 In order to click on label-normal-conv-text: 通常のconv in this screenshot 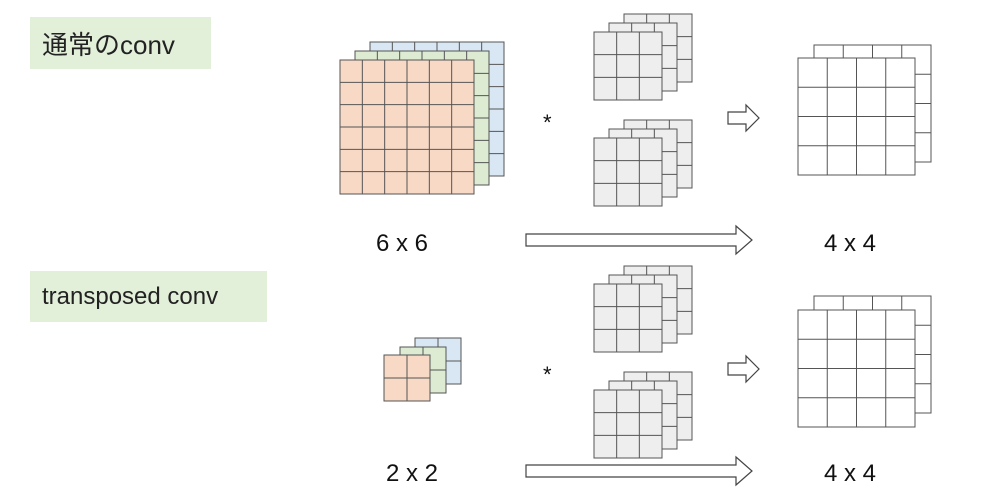, I will do `click(108, 44)`.